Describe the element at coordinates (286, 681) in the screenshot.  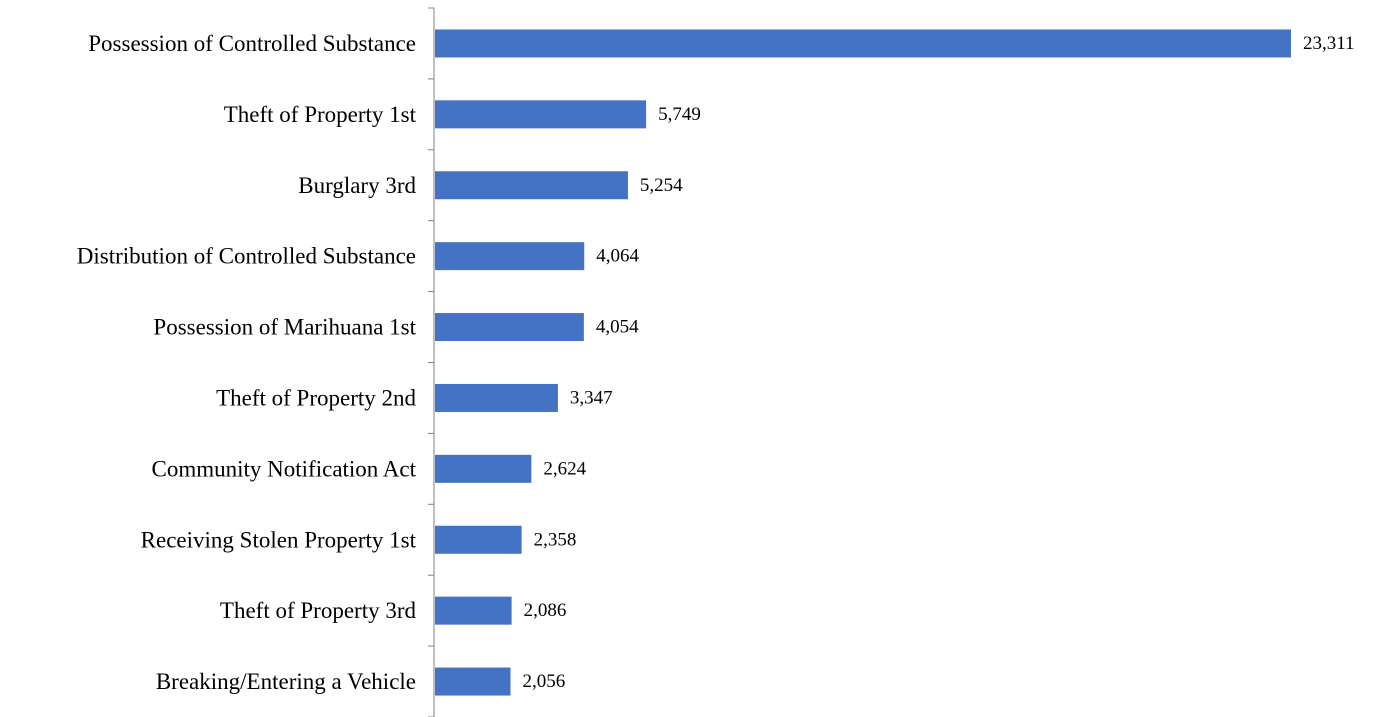
I see `category-label: Breaking/Entering a Vehicle` at that location.